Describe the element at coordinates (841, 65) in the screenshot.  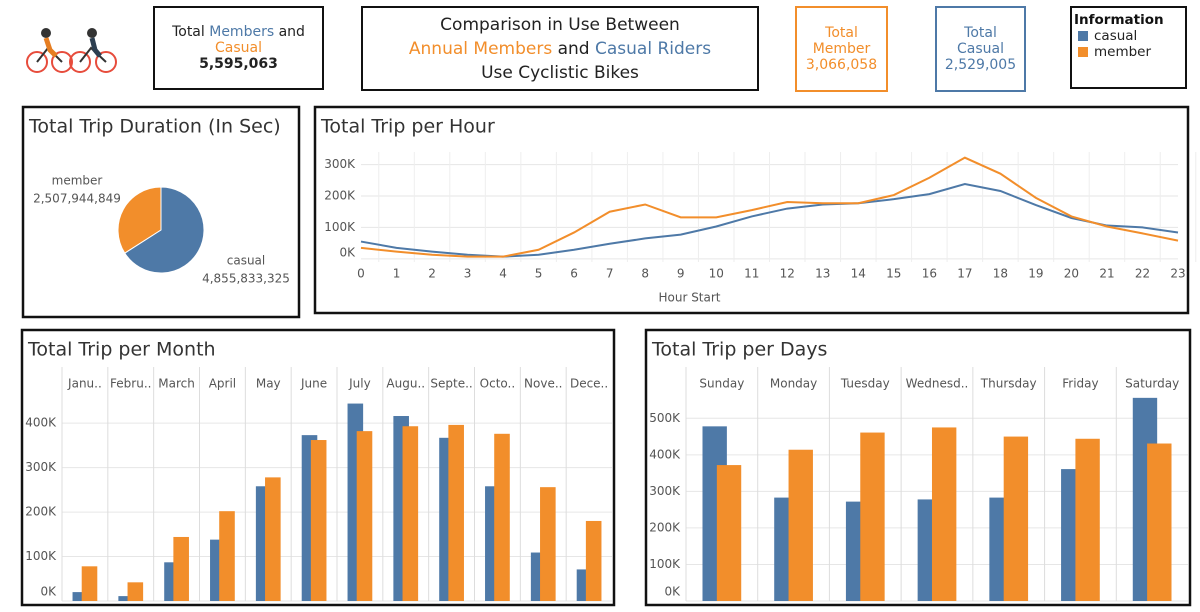
I see `kpi-value: 3,066,058` at that location.